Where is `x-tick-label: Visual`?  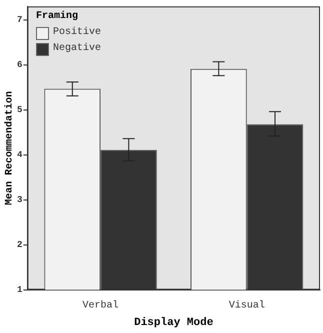
x-tick-label: Visual is located at coordinates (246, 305).